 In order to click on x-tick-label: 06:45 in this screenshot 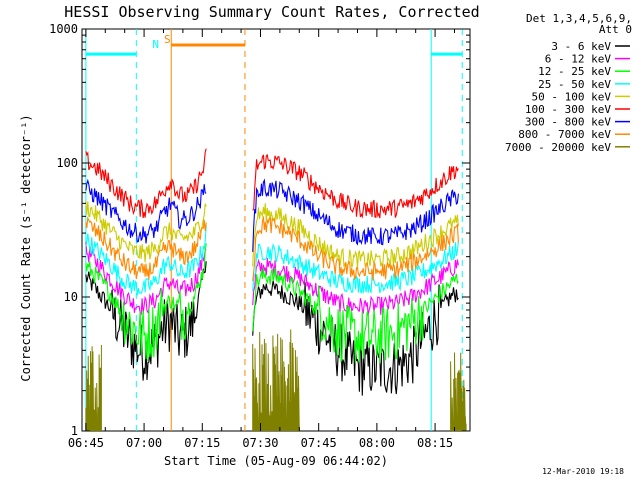, I will do `click(86, 443)`.